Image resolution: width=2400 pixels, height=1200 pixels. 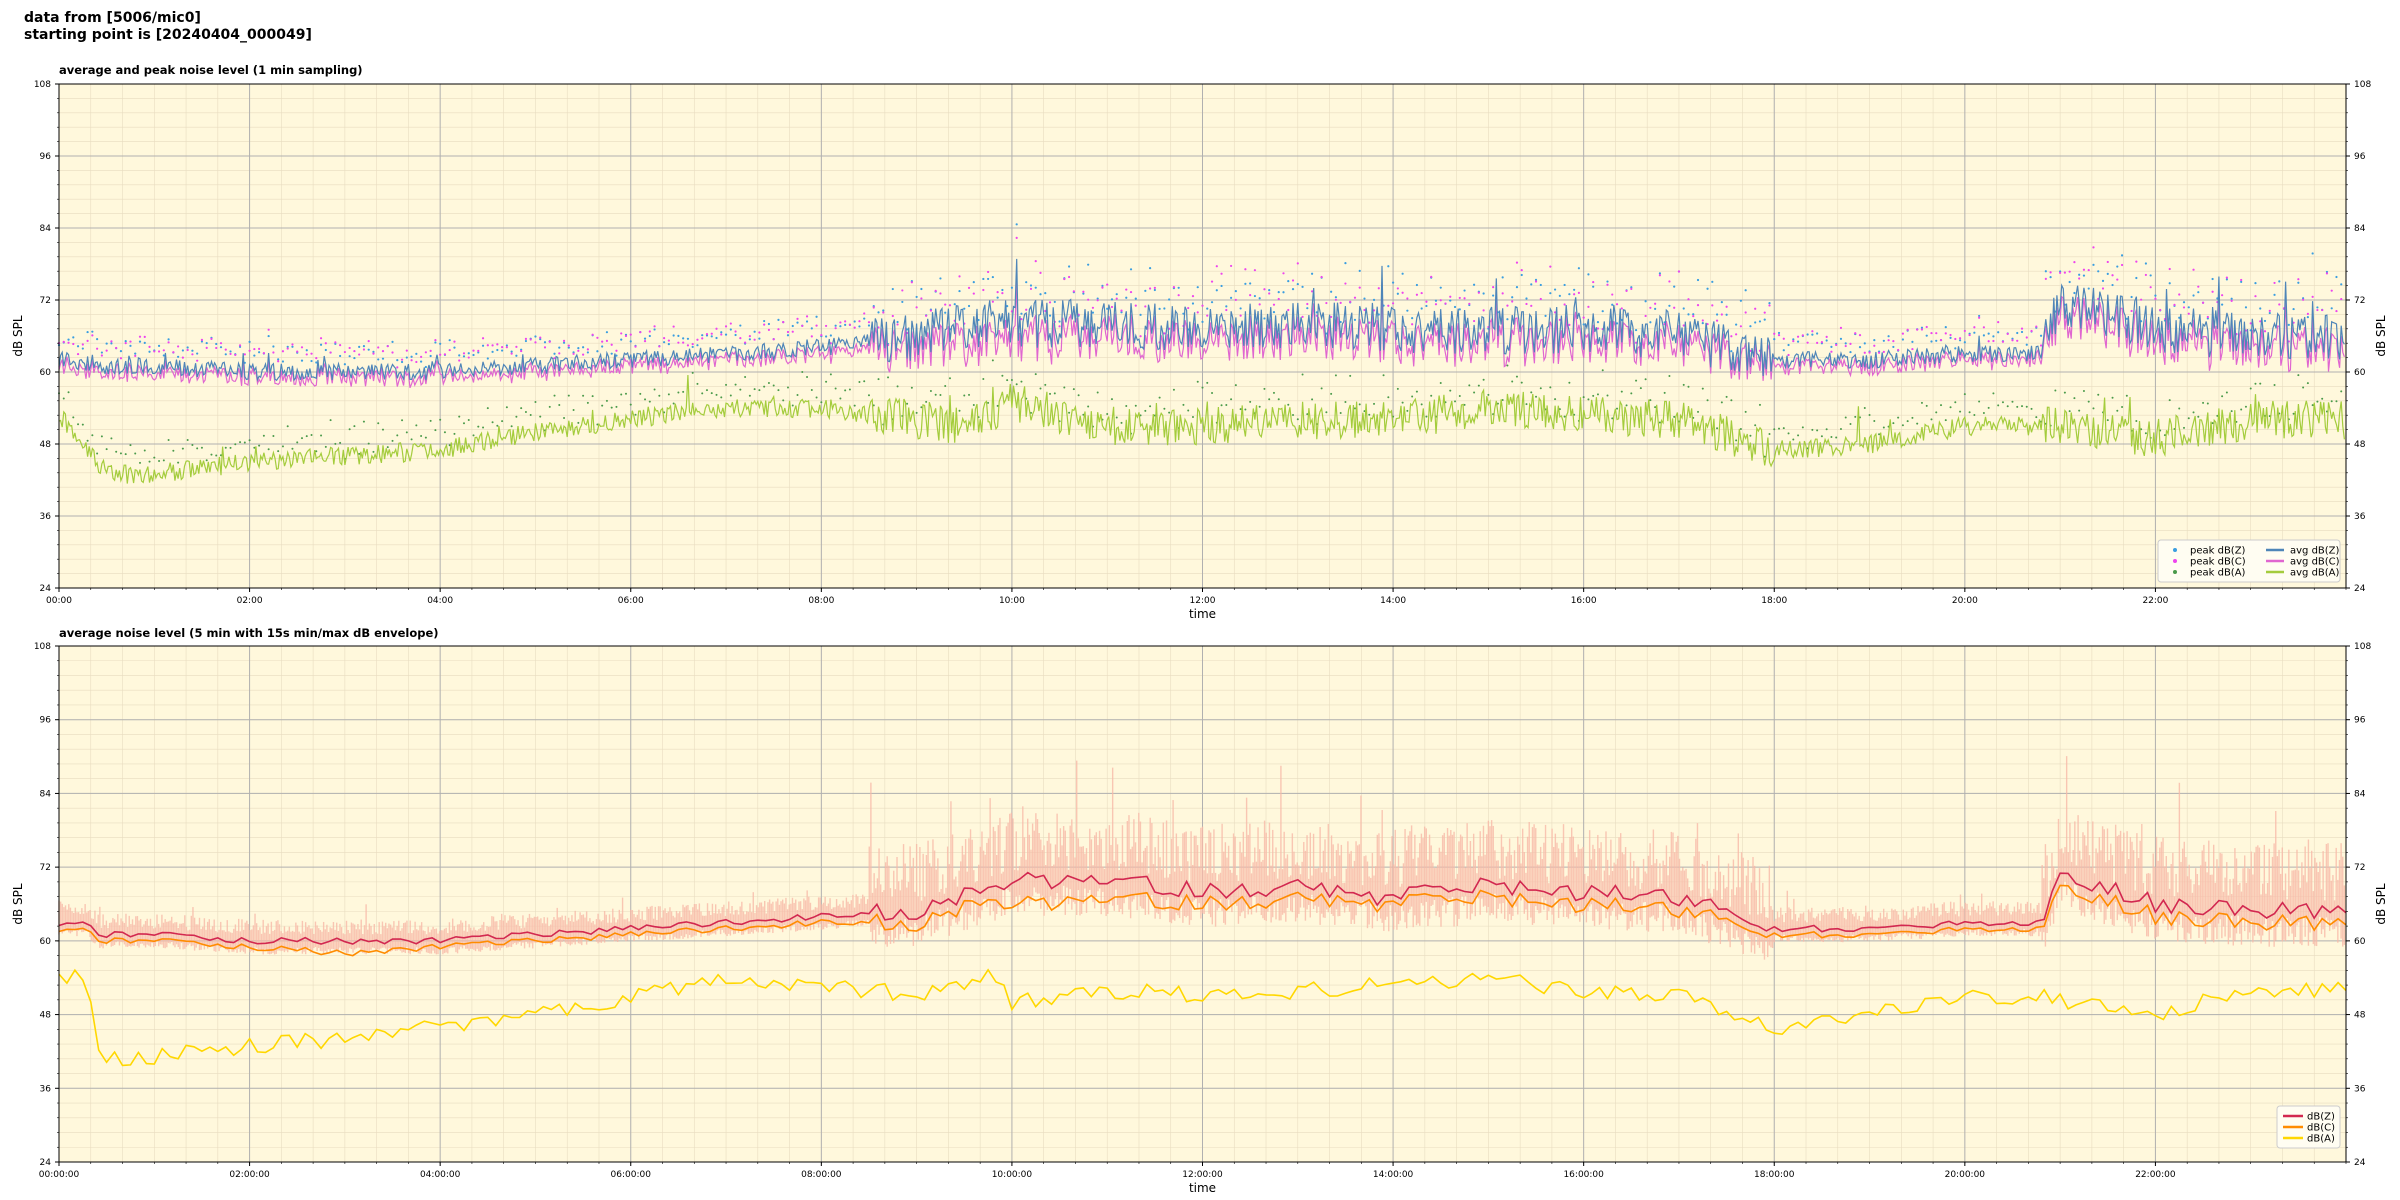 I want to click on x-tick-label: 22:00, so click(x=2155, y=601).